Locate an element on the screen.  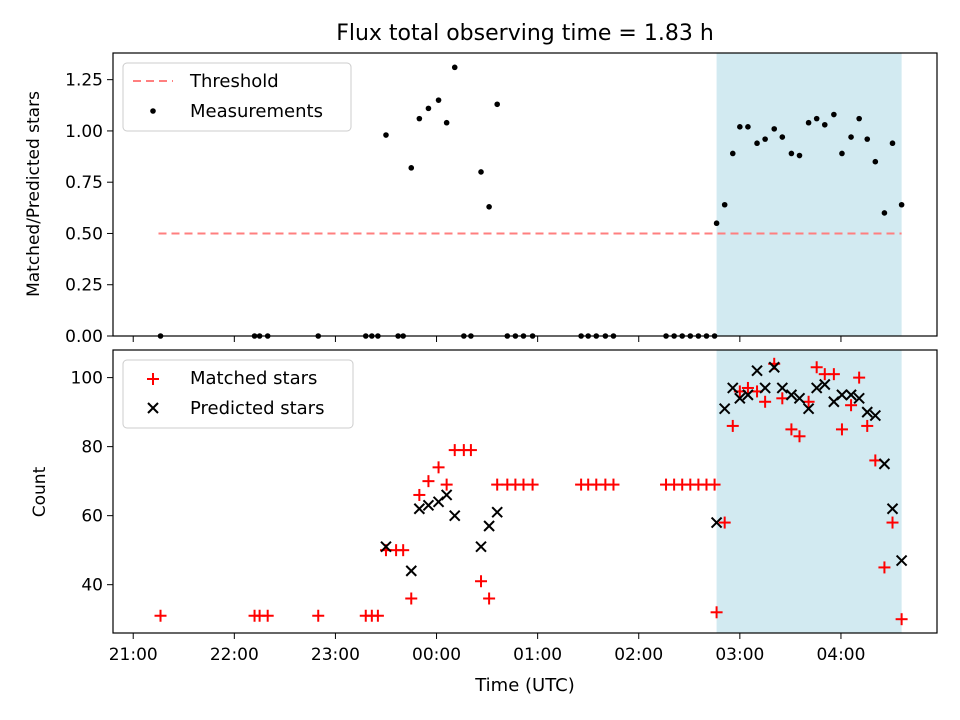
x-tick-label: 21:00 is located at coordinates (133, 655).